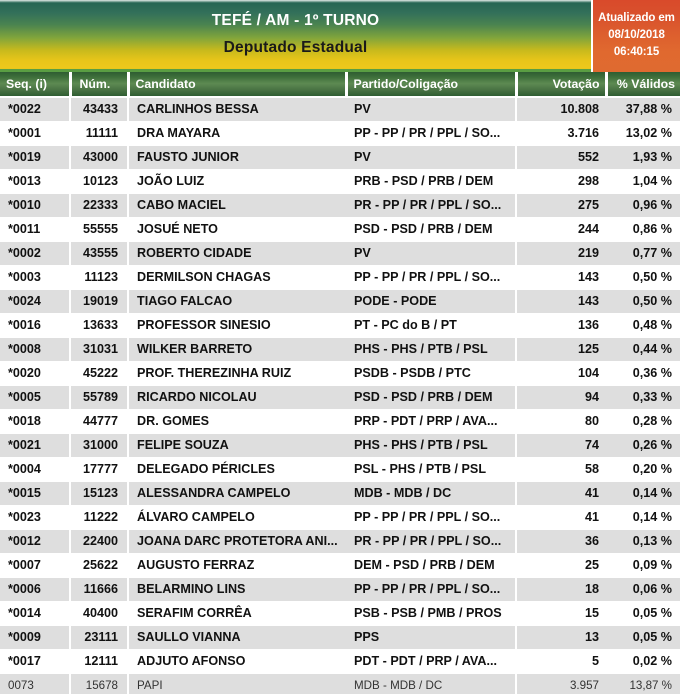 The height and width of the screenshot is (694, 680). Describe the element at coordinates (643, 133) in the screenshot. I see `cell-percent: 13,02 %` at that location.